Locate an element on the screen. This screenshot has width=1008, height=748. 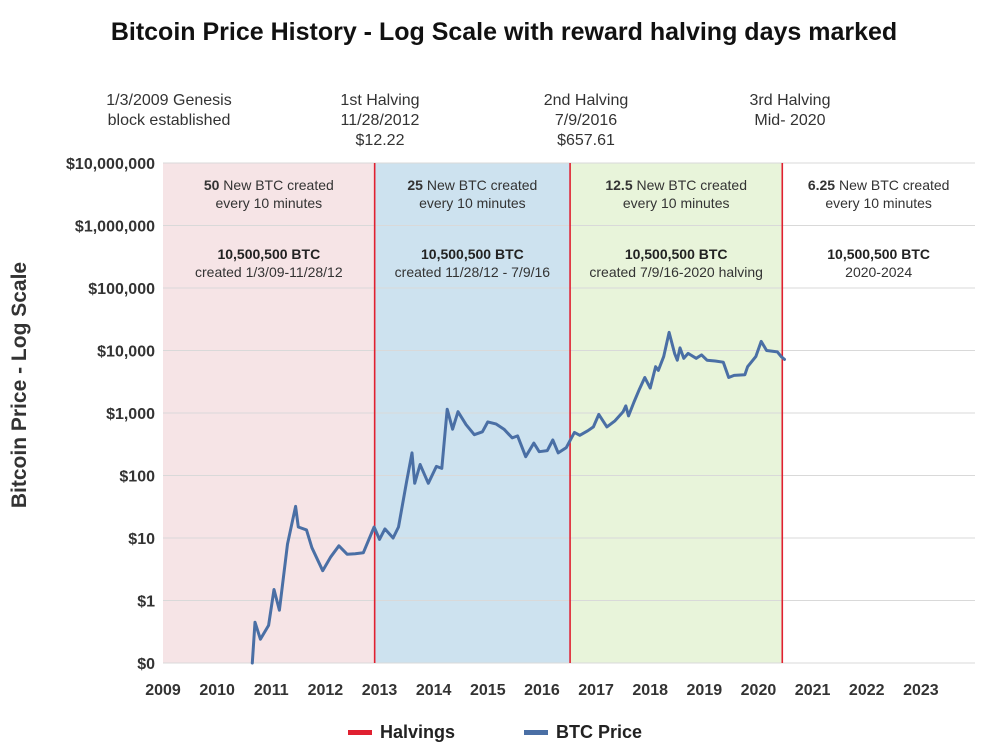
x-tick-label: 2020 is located at coordinates (759, 690).